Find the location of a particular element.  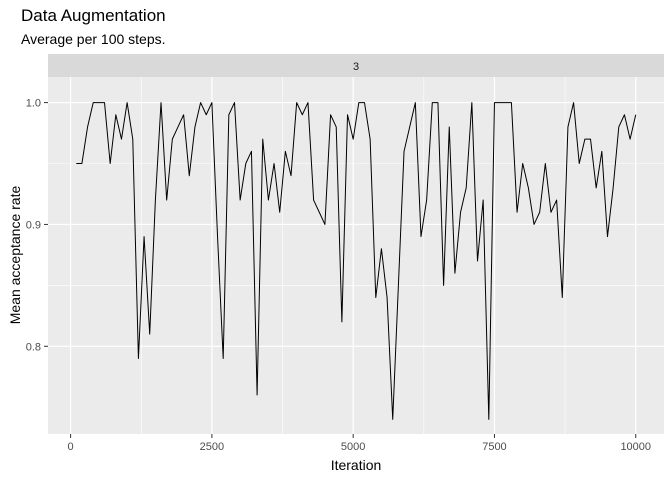

x-tick-label: 10000 is located at coordinates (635, 447).